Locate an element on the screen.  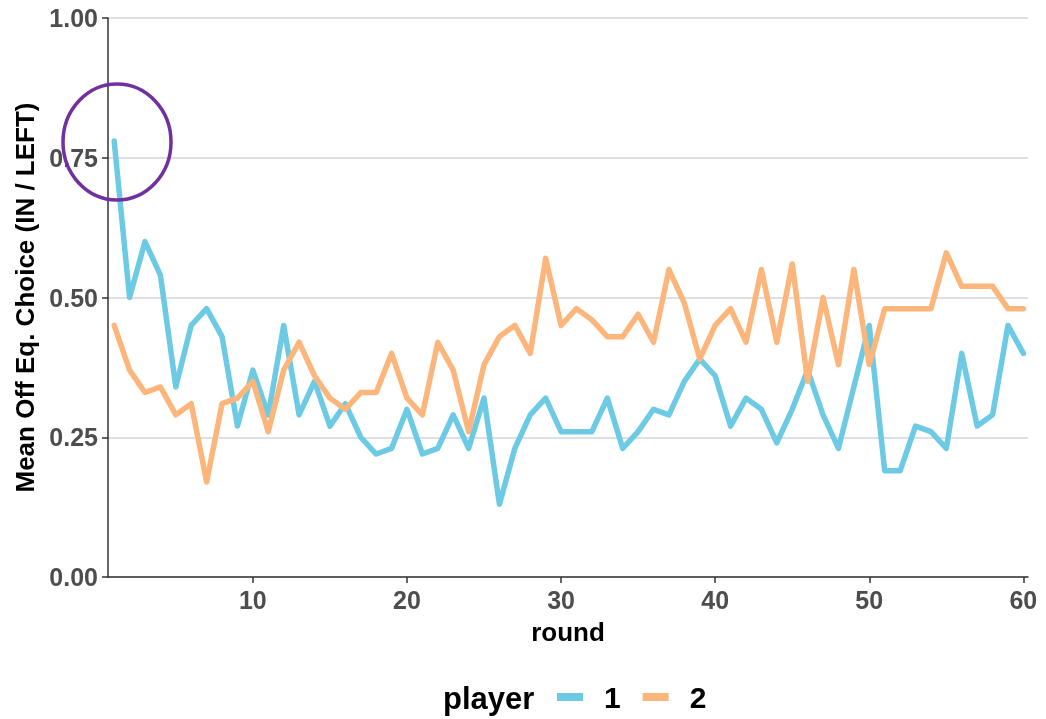
y-tick-label: 0.25 is located at coordinates (74, 437).